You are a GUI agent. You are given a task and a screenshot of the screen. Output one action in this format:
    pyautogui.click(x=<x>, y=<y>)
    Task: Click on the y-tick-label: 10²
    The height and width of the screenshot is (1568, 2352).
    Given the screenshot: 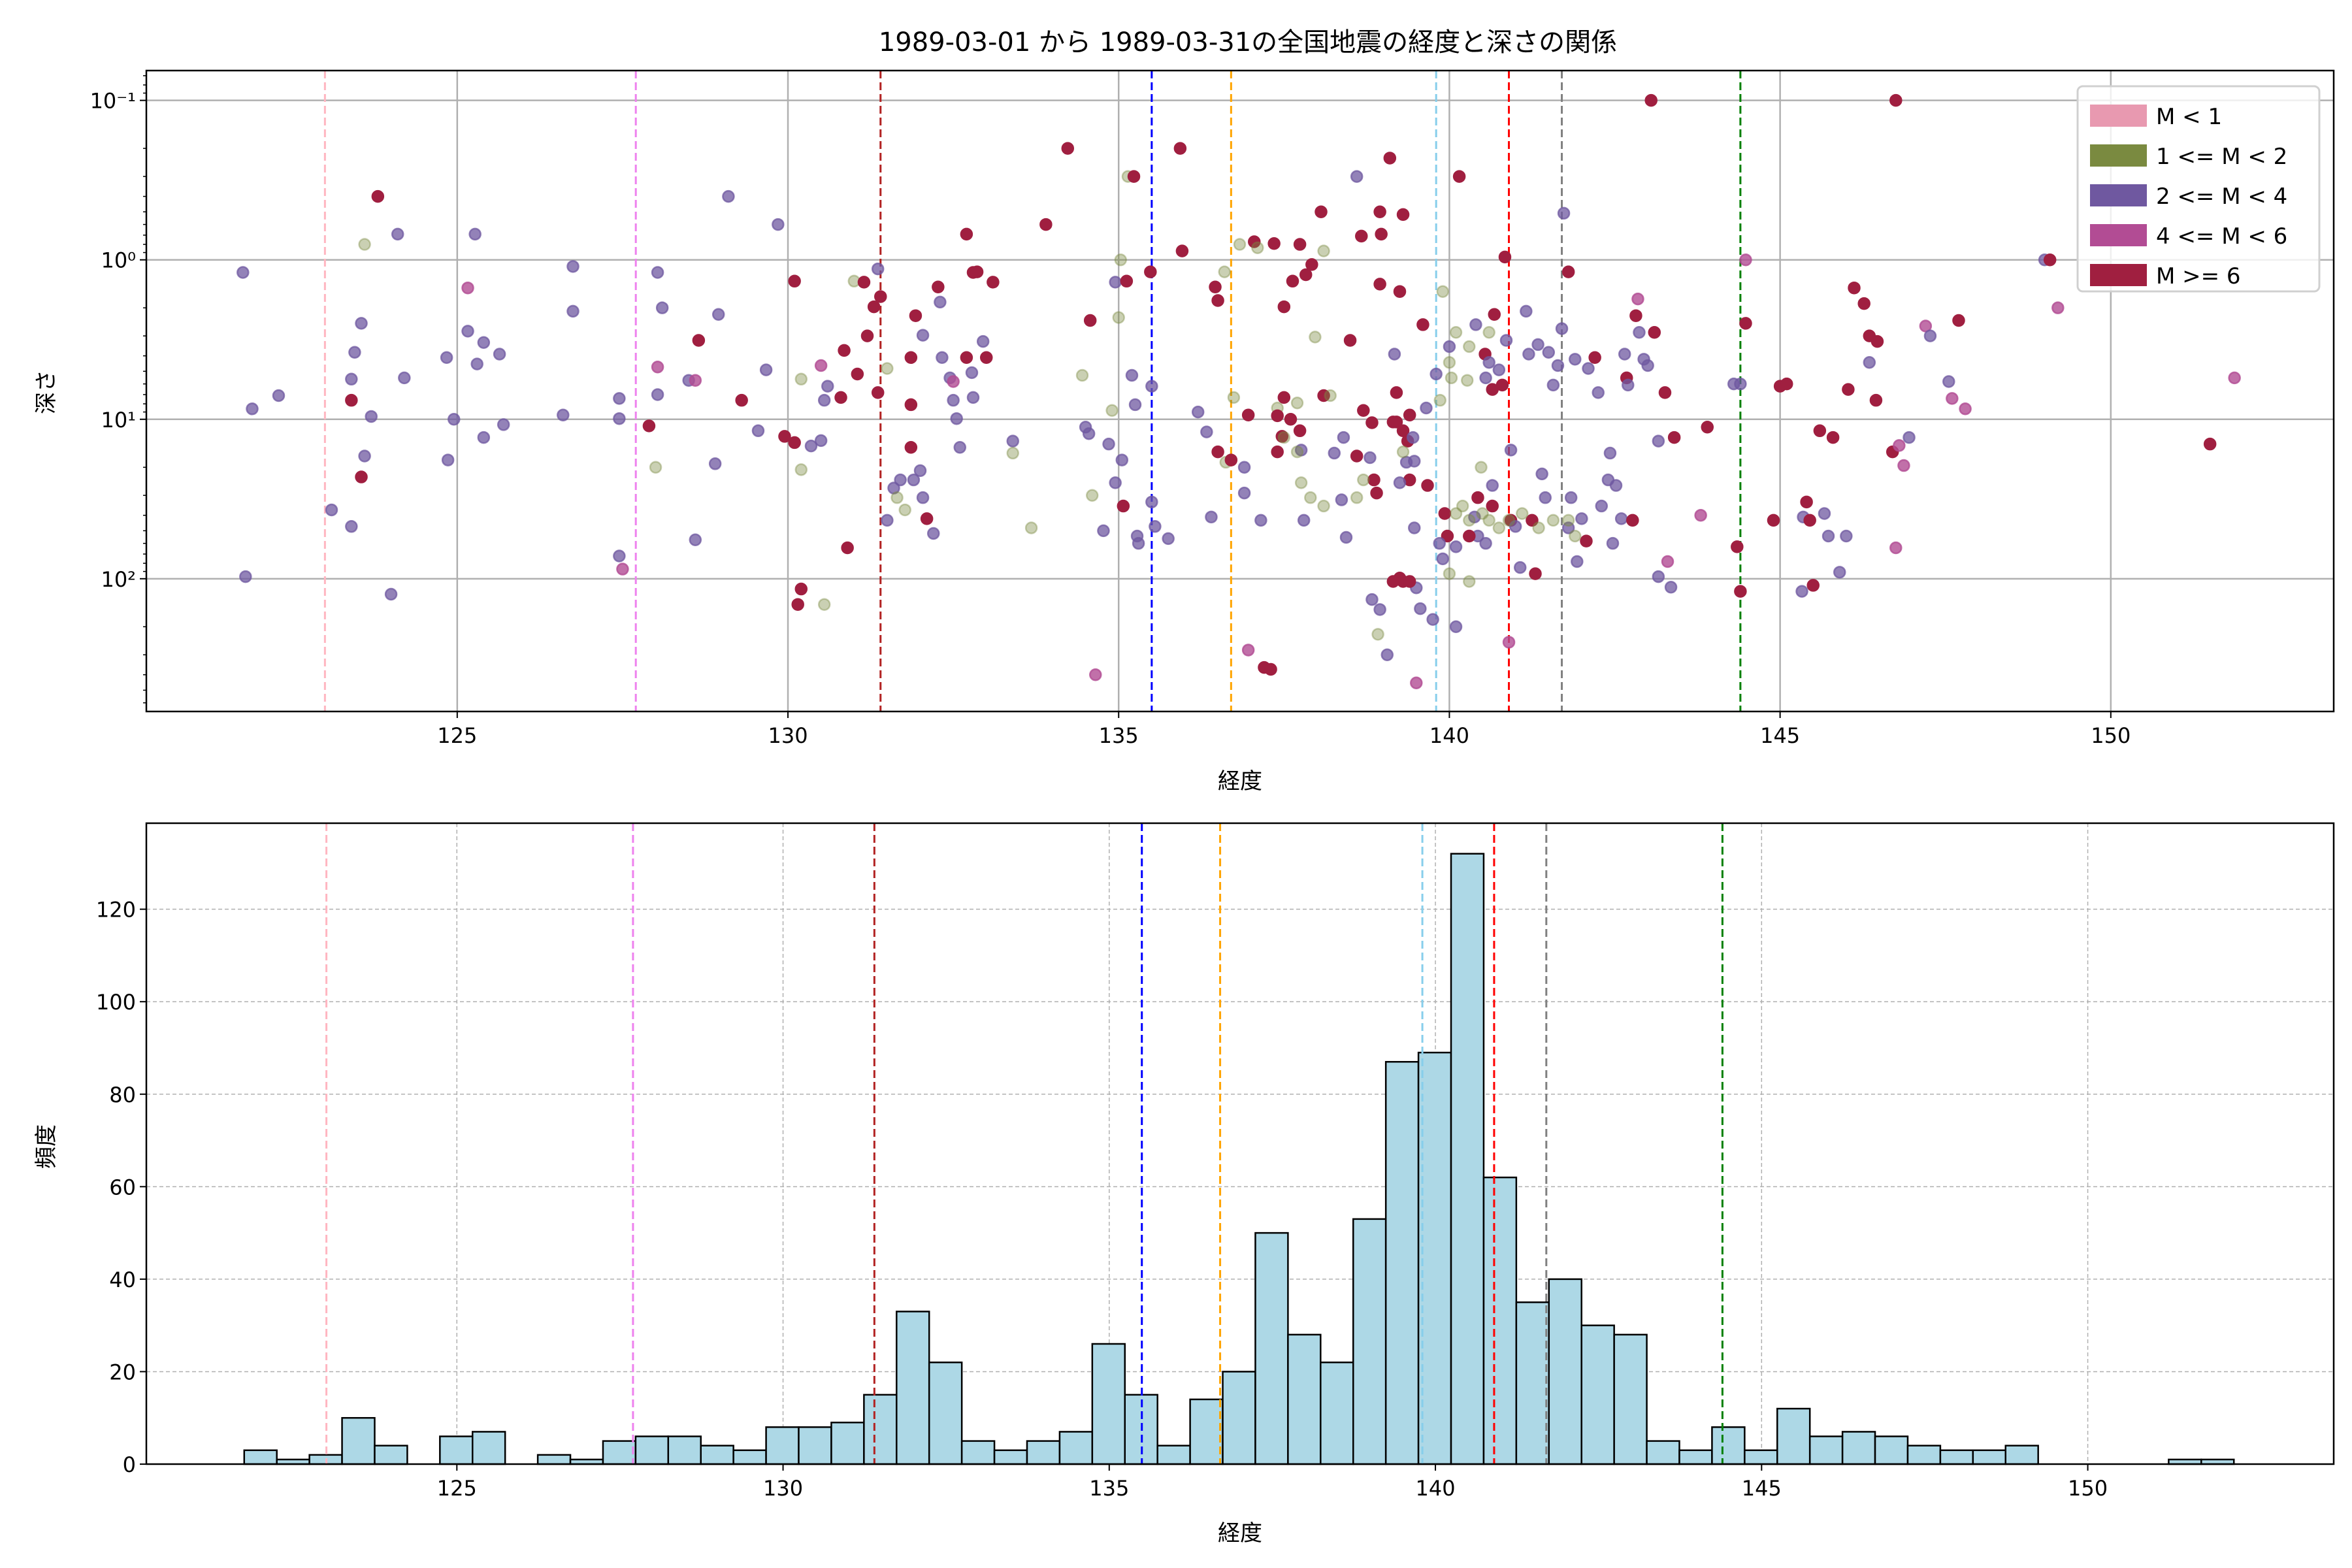 What is the action you would take?
    pyautogui.click(x=118, y=579)
    